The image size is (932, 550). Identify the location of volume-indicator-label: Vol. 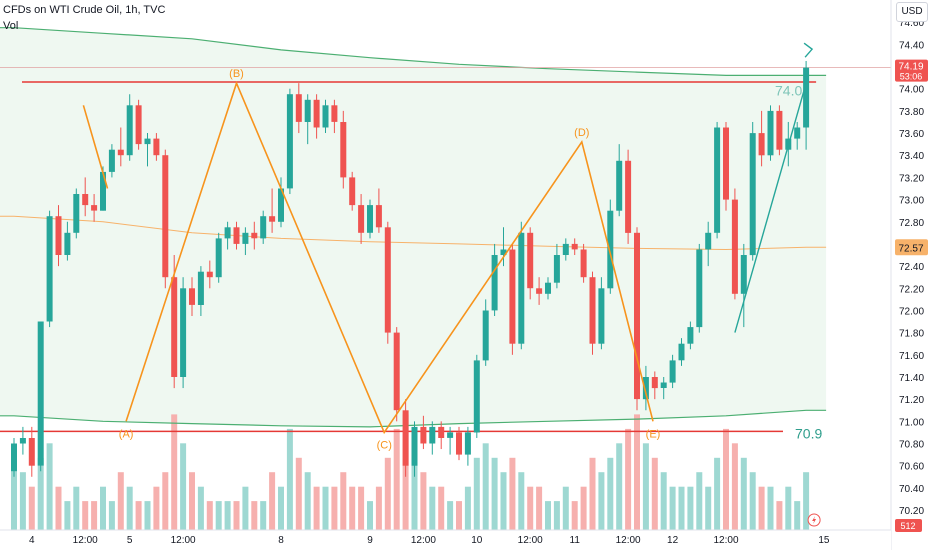
(11, 26).